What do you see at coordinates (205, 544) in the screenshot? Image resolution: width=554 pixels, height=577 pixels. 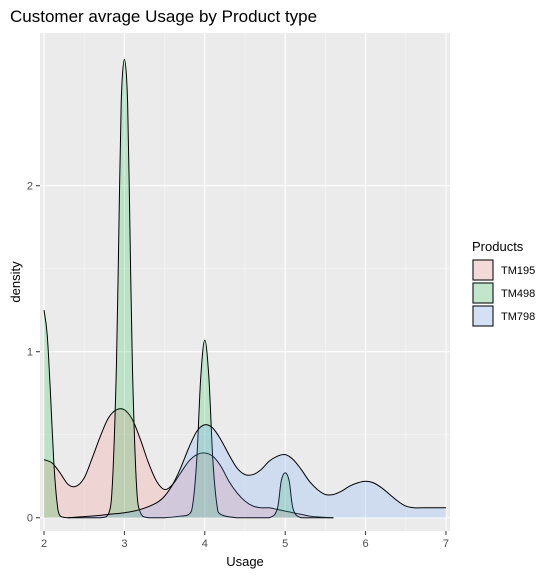 I see `x-tick-label: 4` at bounding box center [205, 544].